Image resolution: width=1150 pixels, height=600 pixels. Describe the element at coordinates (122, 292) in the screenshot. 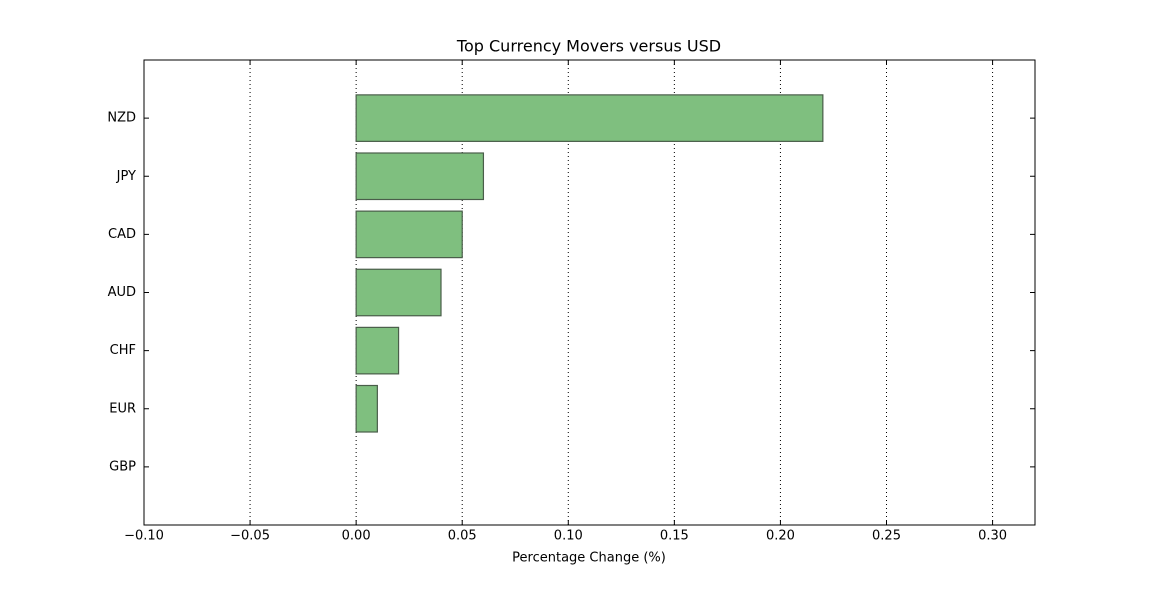

I see `y-tick-label: AUD` at that location.